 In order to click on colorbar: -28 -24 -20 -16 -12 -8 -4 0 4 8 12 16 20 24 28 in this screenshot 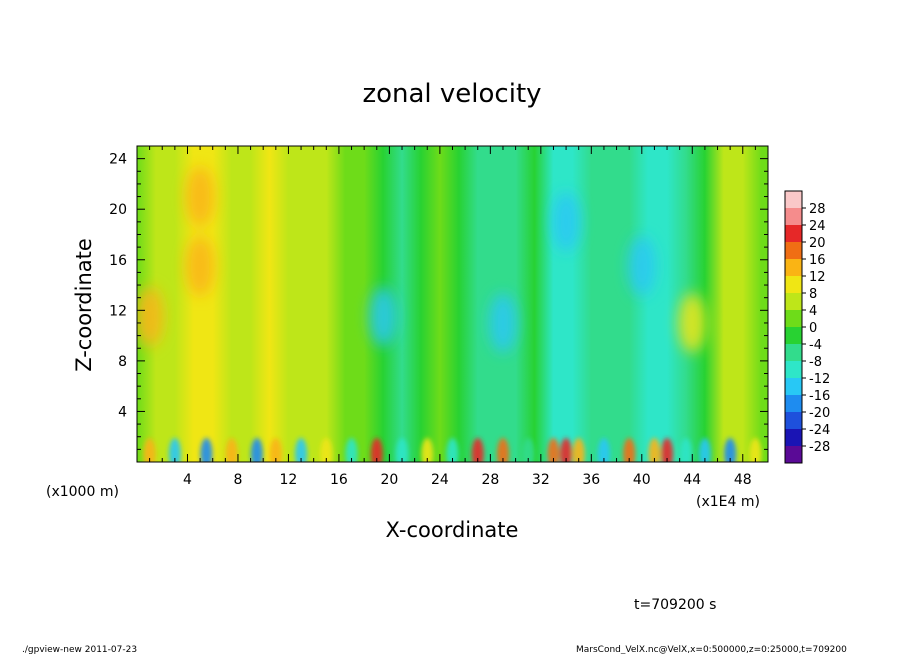, I will do `click(807, 327)`.